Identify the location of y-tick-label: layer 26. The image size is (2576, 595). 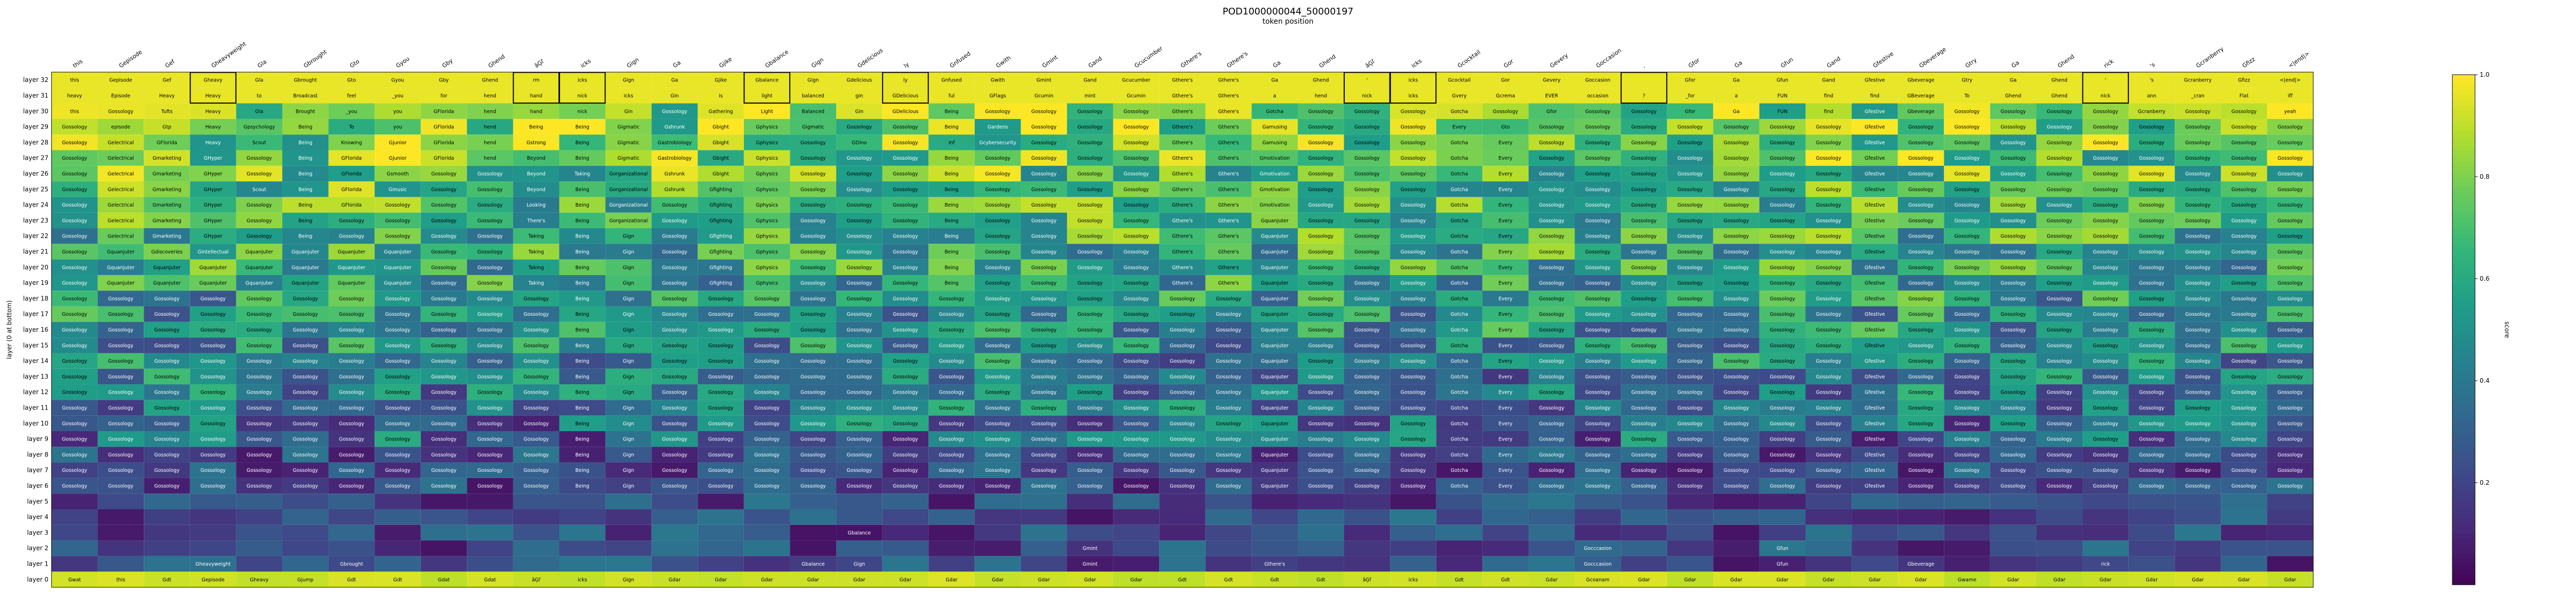
(35, 173).